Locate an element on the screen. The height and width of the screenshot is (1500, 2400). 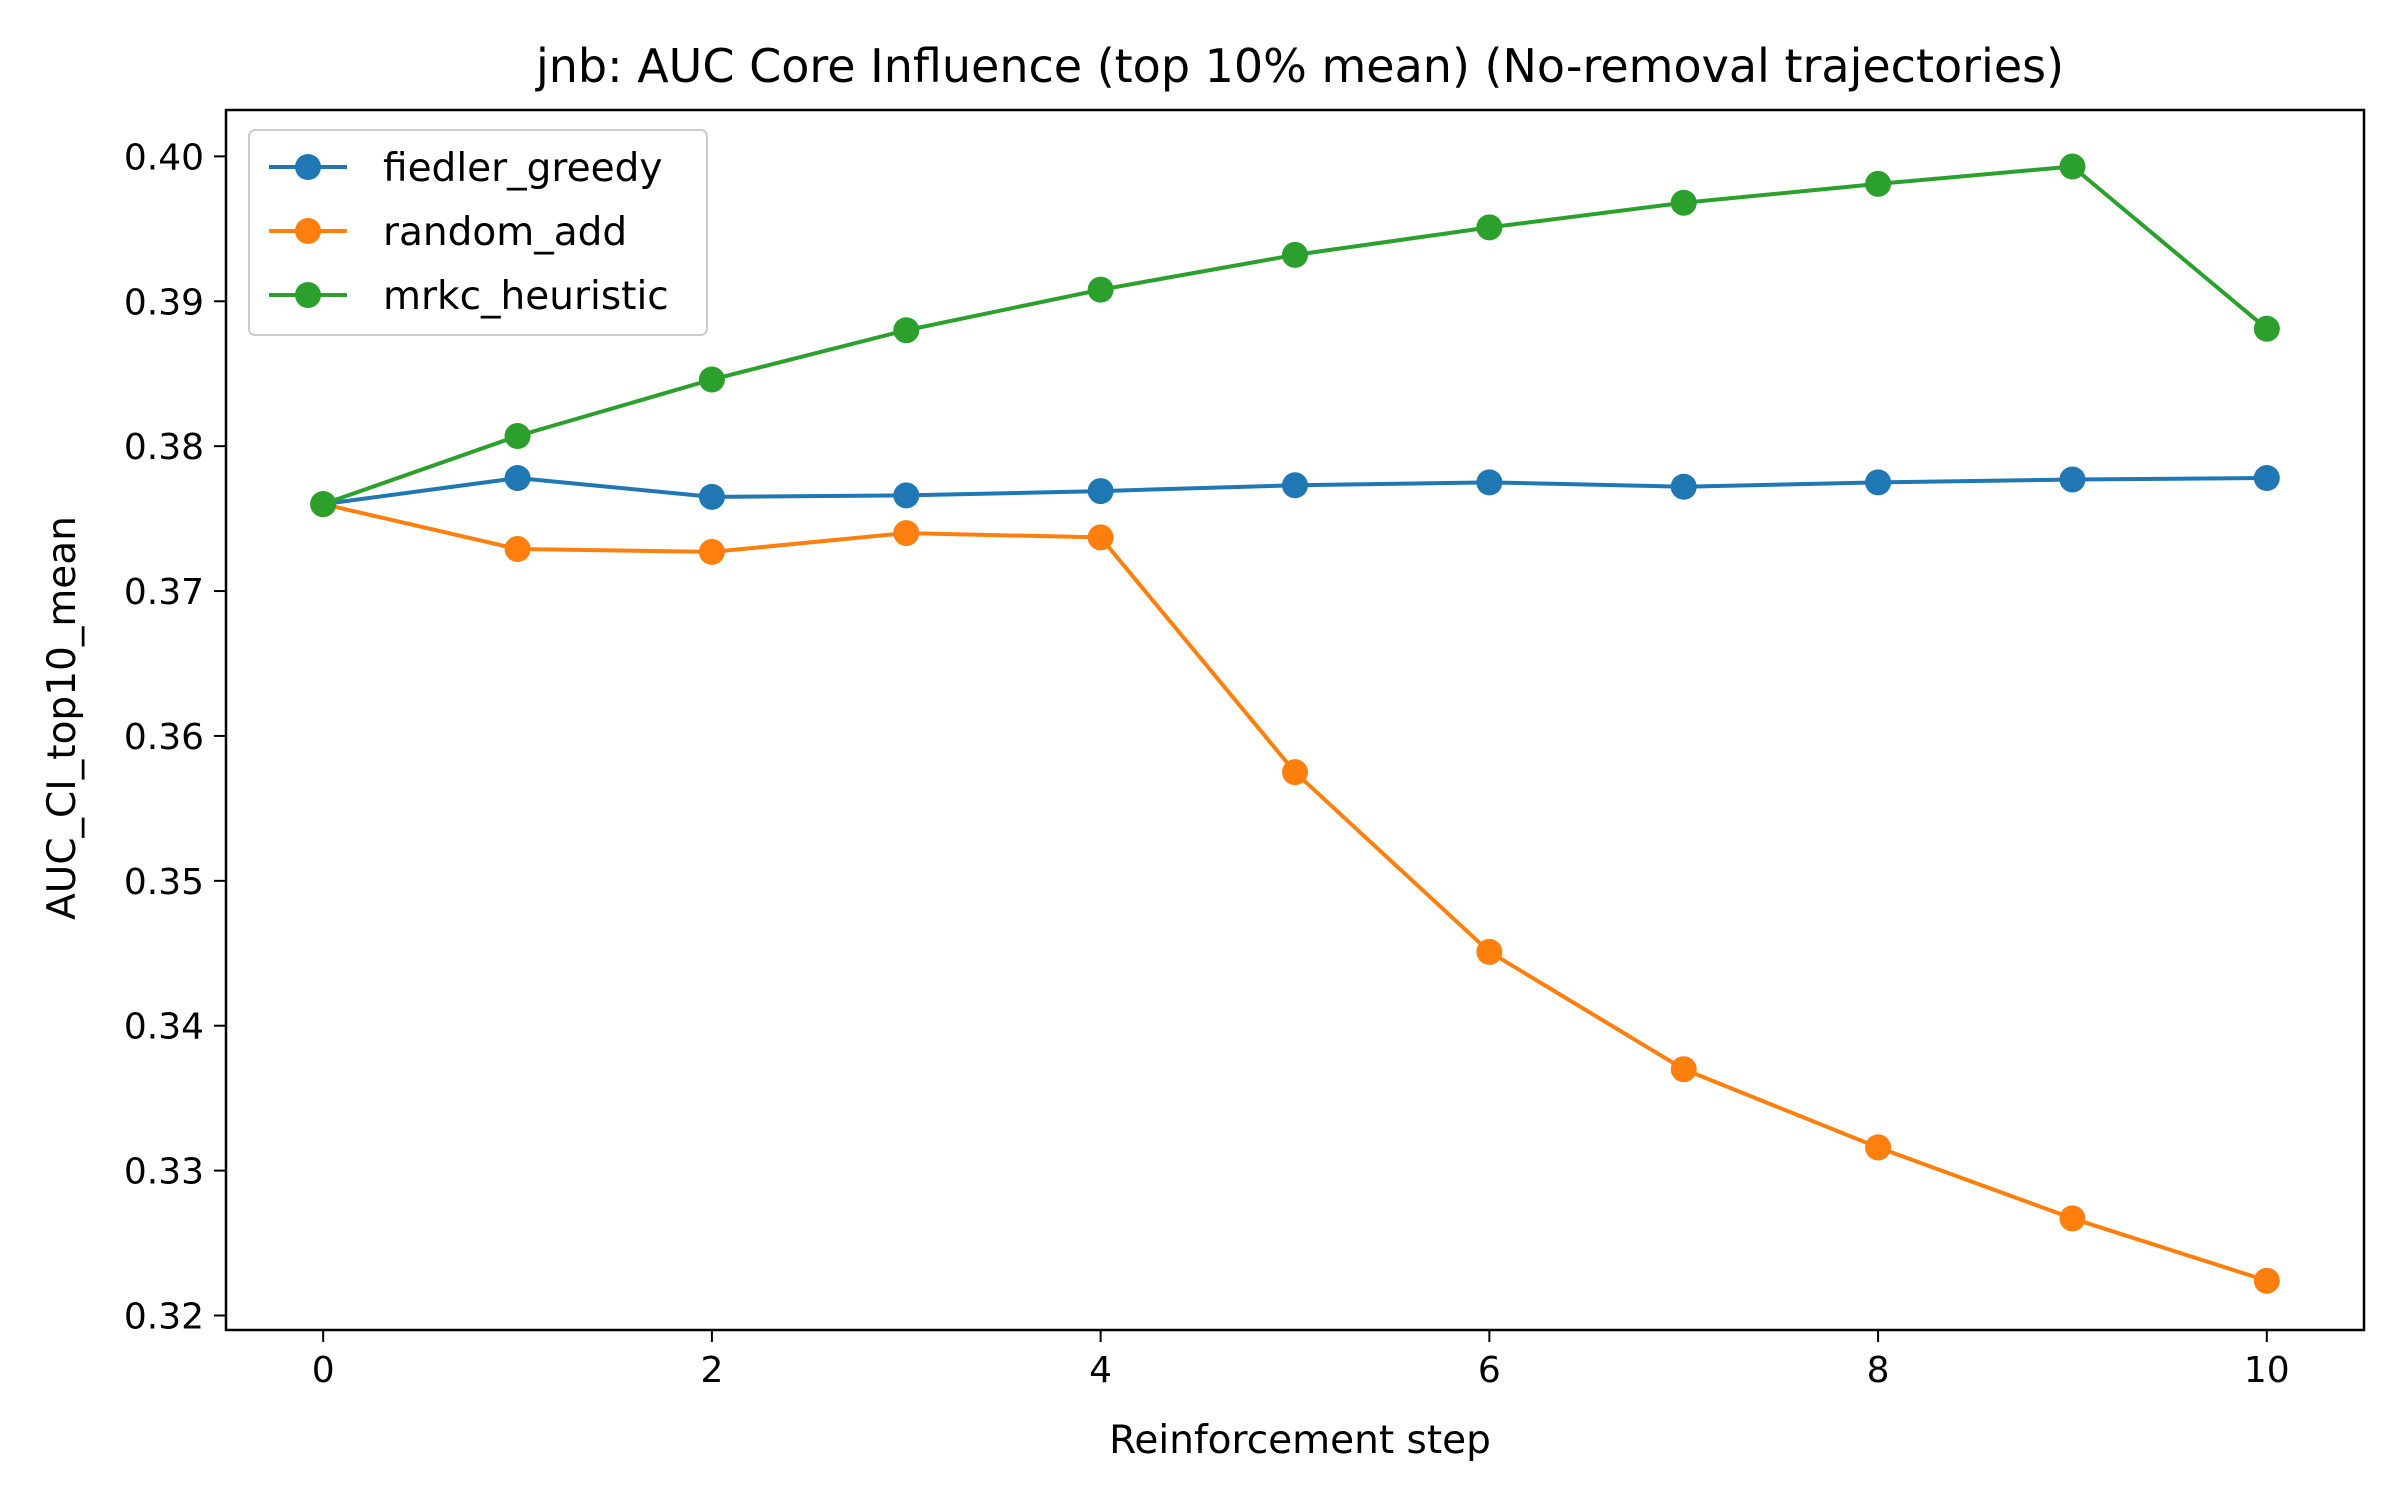
x-tick-label: 2 is located at coordinates (711, 1370).